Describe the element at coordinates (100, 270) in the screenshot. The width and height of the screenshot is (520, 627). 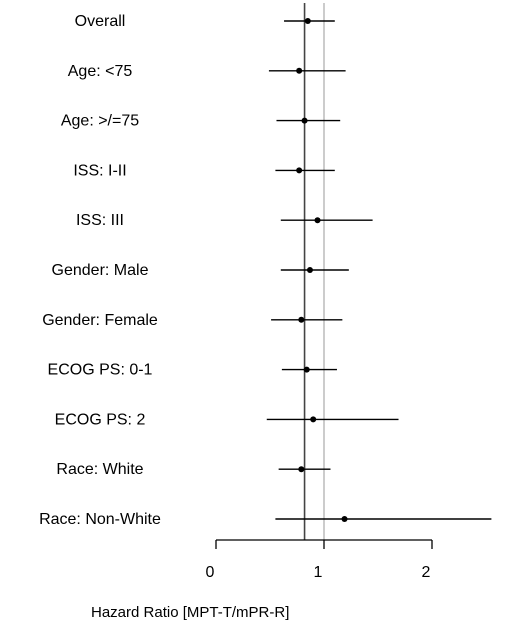
I see `row-label: Gender: Male` at that location.